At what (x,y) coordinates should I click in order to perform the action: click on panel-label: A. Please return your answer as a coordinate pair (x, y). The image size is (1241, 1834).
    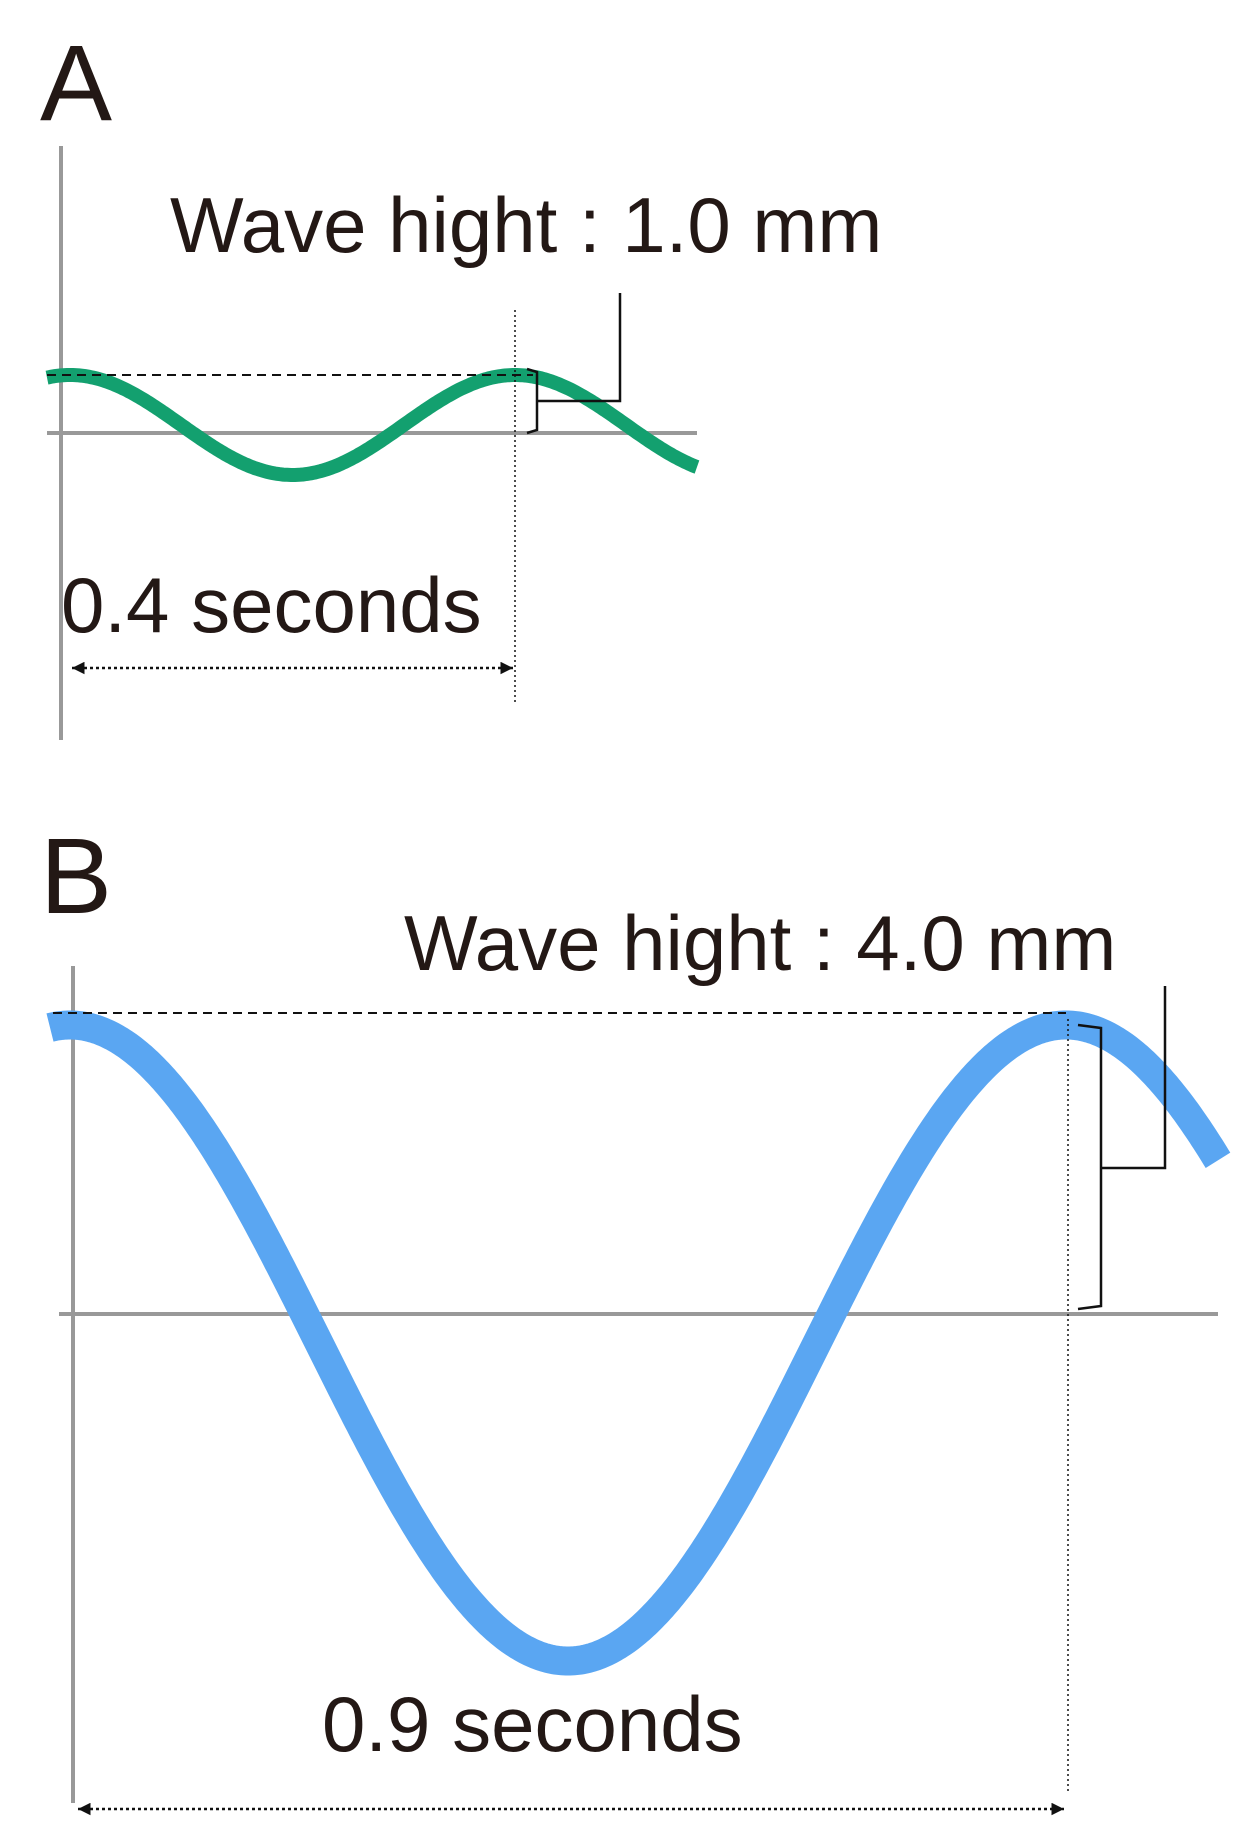
    Looking at the image, I should click on (76, 82).